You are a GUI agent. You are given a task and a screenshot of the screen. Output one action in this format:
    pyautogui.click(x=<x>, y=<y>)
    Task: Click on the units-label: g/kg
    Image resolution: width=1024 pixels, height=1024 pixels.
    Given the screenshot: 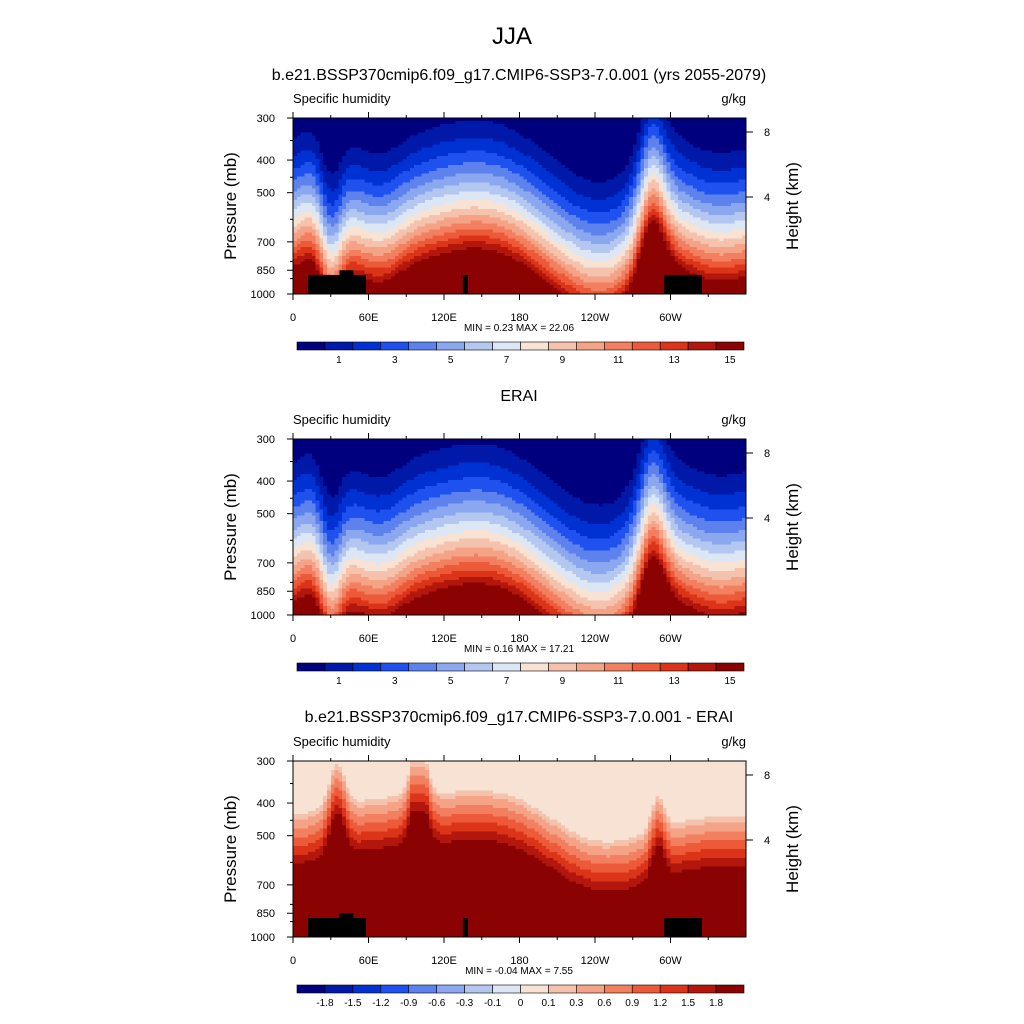 What is the action you would take?
    pyautogui.click(x=733, y=98)
    